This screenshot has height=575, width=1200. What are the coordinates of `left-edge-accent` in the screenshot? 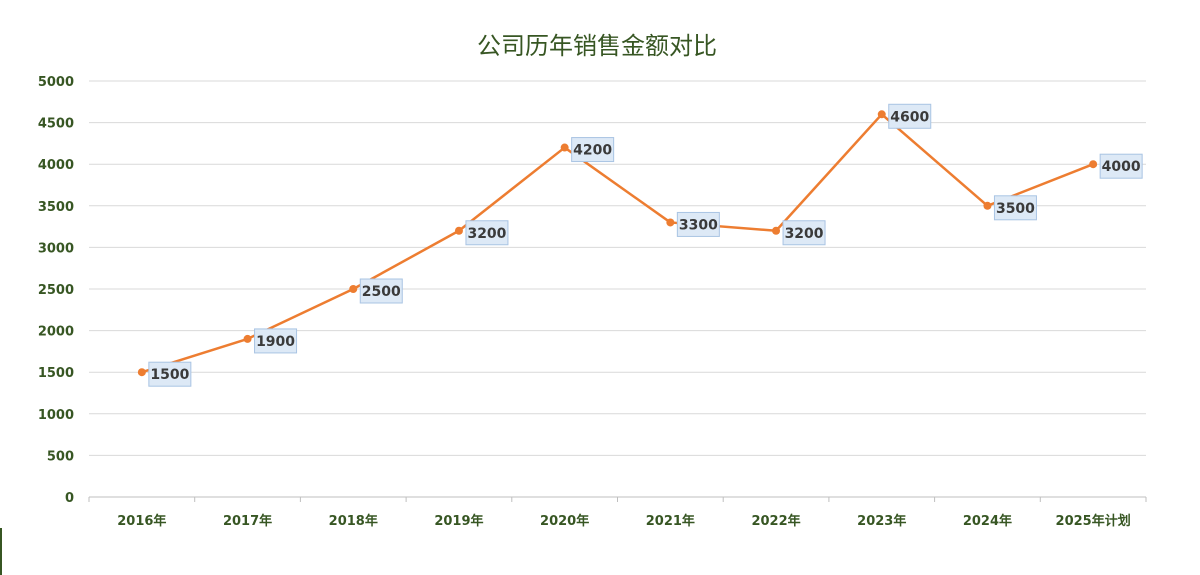 It's located at (1, 551).